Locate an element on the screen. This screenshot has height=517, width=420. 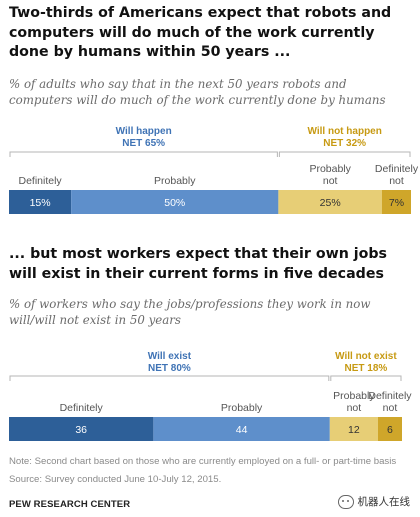
value-label: 7% is located at coordinates (396, 203).